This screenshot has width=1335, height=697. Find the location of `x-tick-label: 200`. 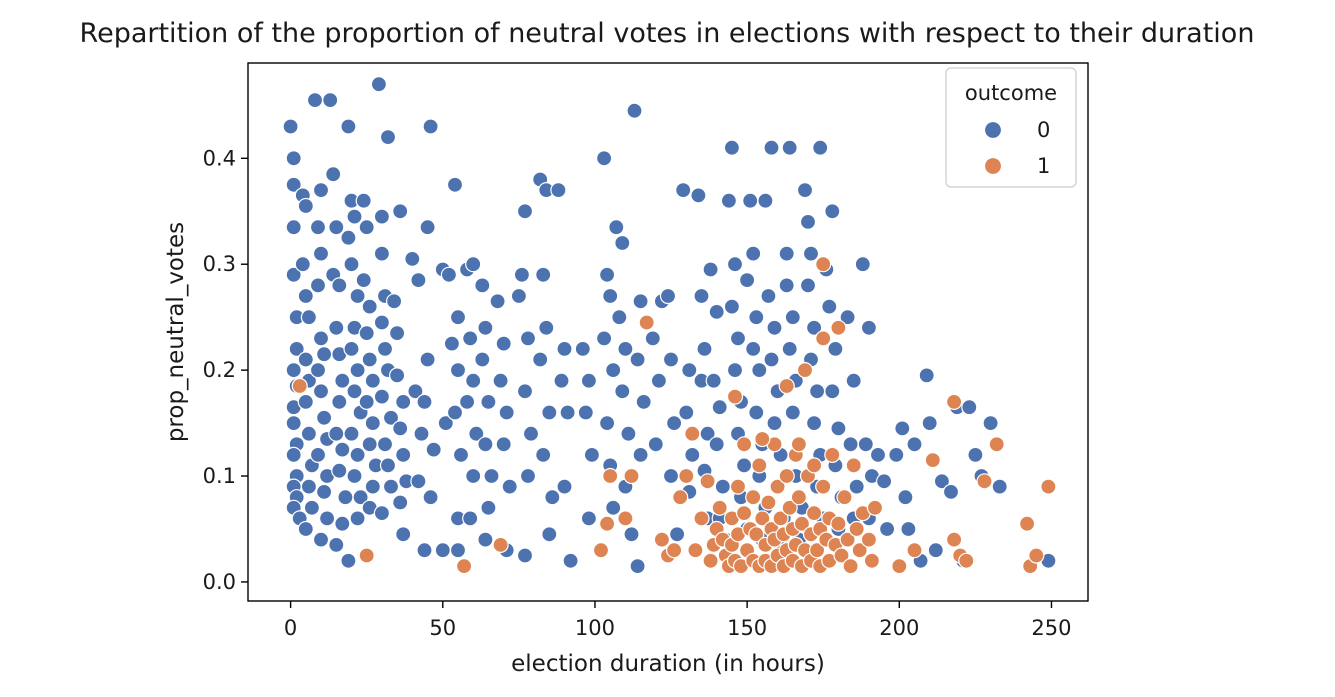

x-tick-label: 200 is located at coordinates (899, 628).